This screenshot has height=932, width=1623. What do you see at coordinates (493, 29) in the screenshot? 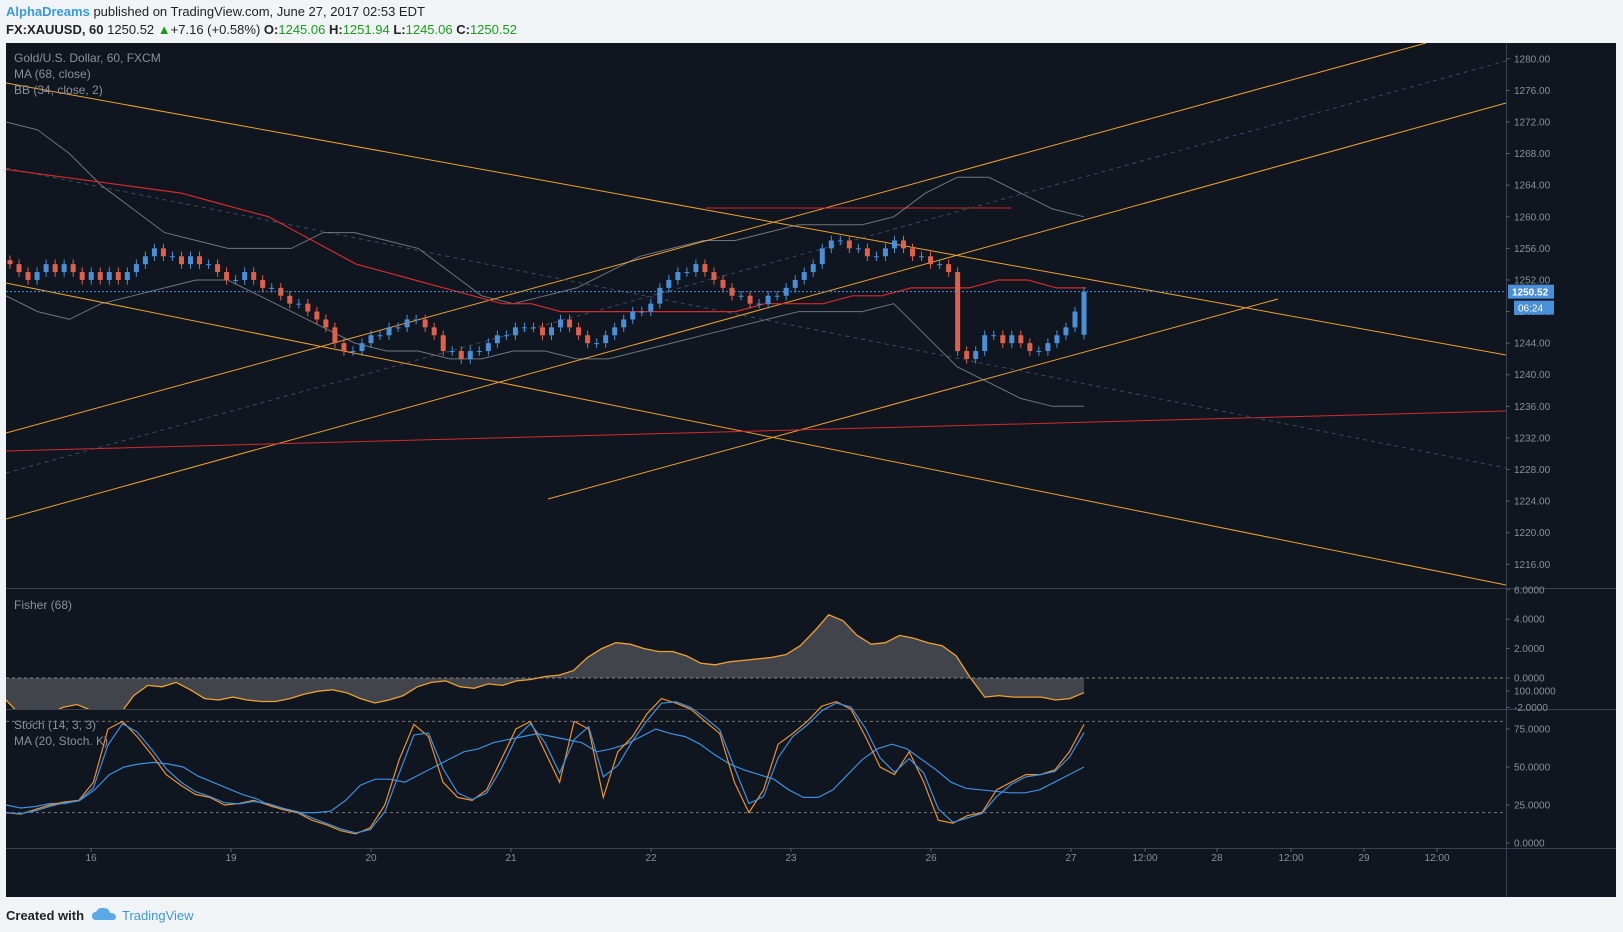
I see `close-value: 1250.52` at bounding box center [493, 29].